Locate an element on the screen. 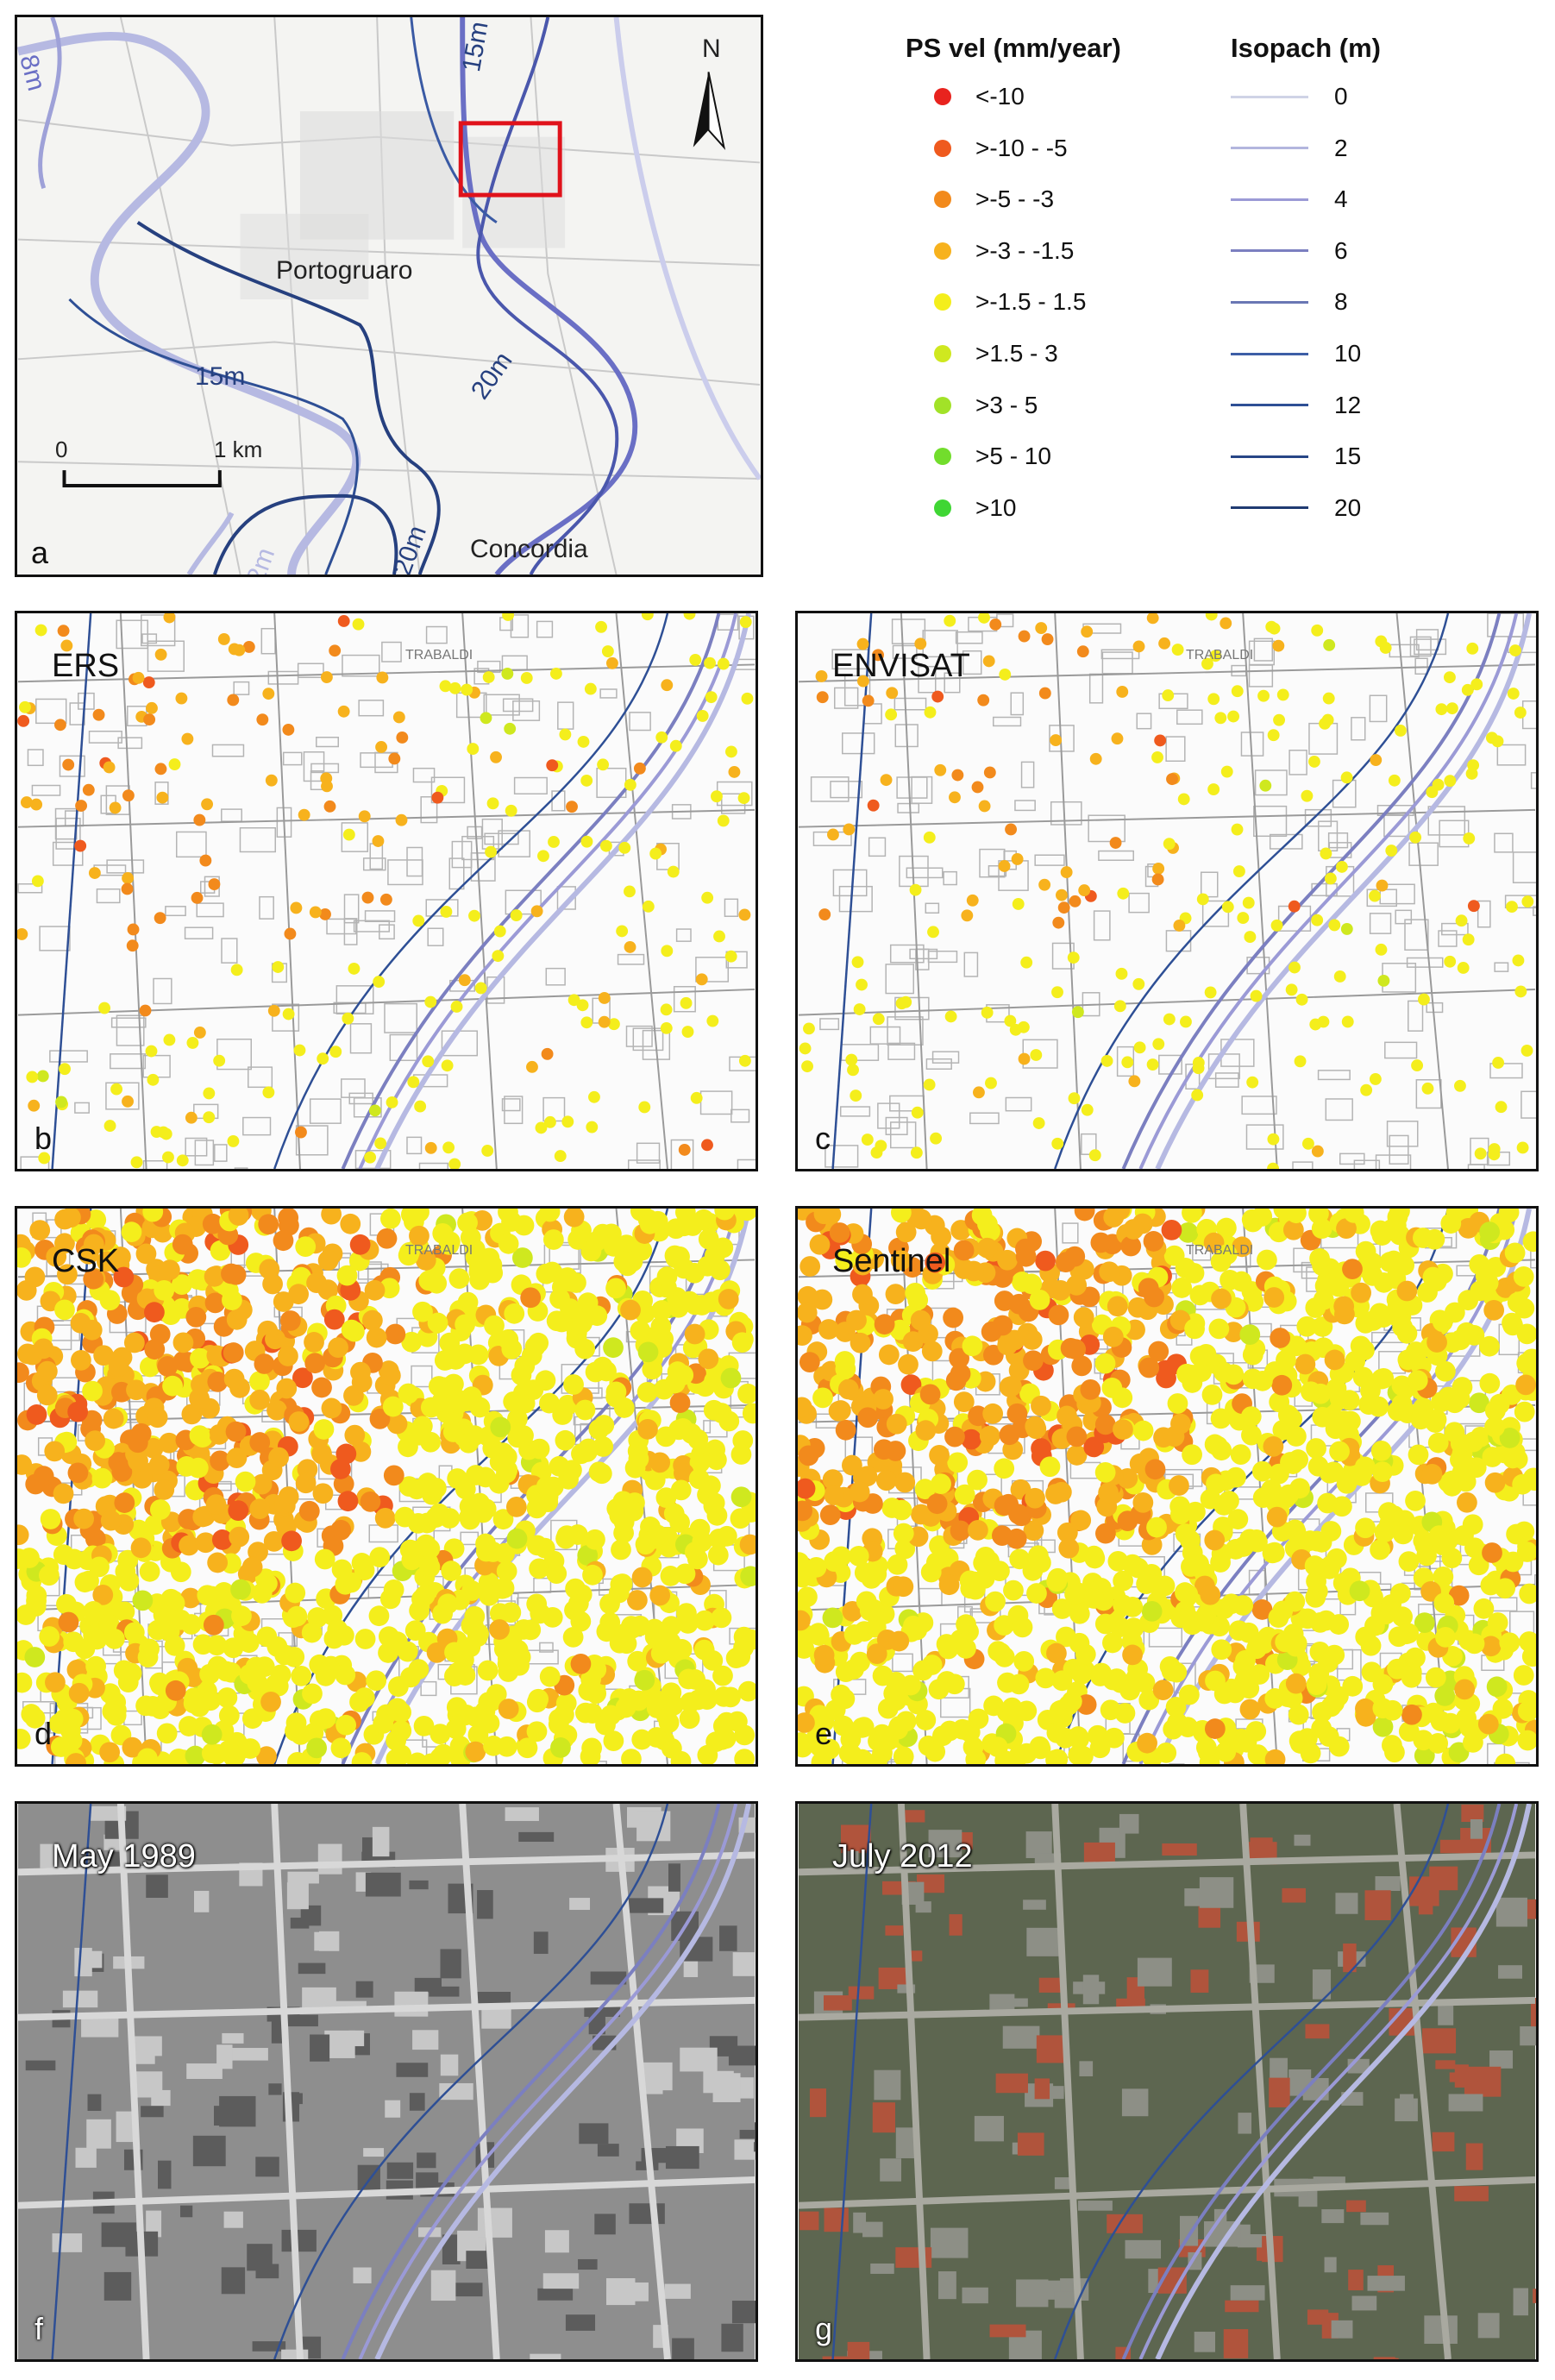 The height and width of the screenshot is (2380, 1555). legend-ps-label: >-3 - -1.5 is located at coordinates (1025, 250).